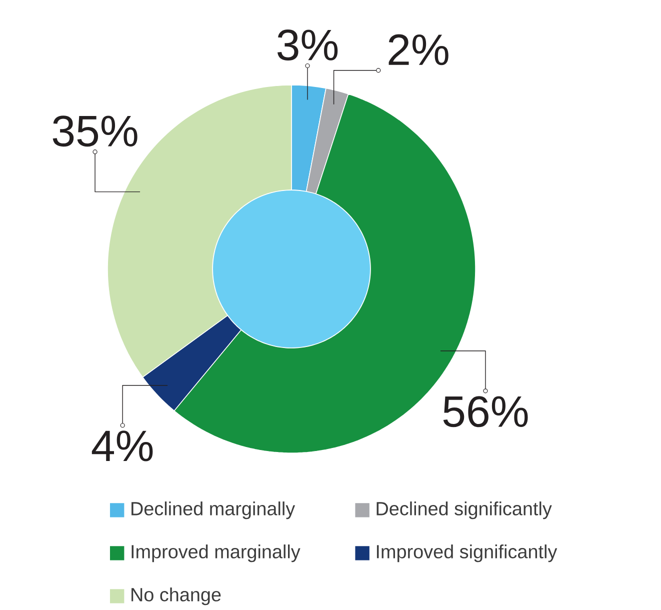 This screenshot has height=610, width=661. What do you see at coordinates (122, 446) in the screenshot?
I see `data-label: 4%` at bounding box center [122, 446].